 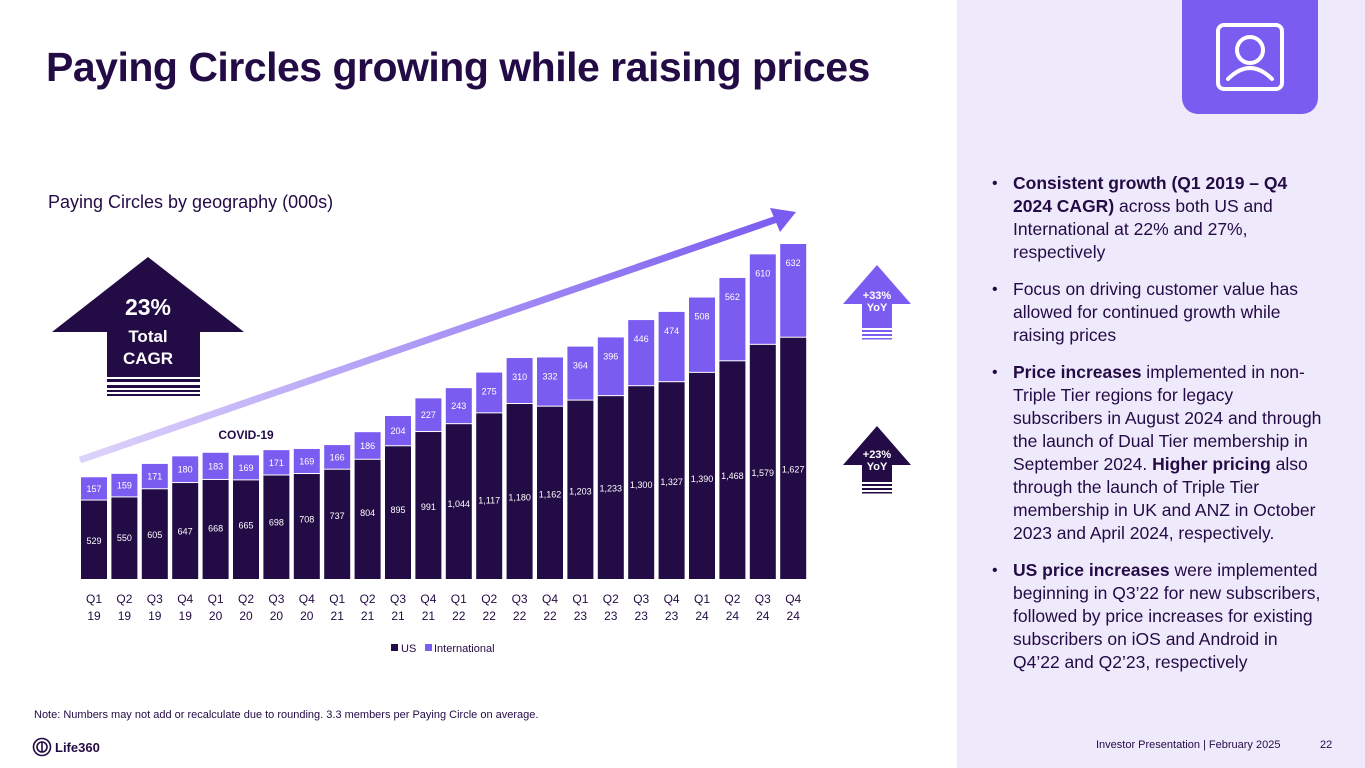 I want to click on logo-text: Life360, so click(x=77, y=747).